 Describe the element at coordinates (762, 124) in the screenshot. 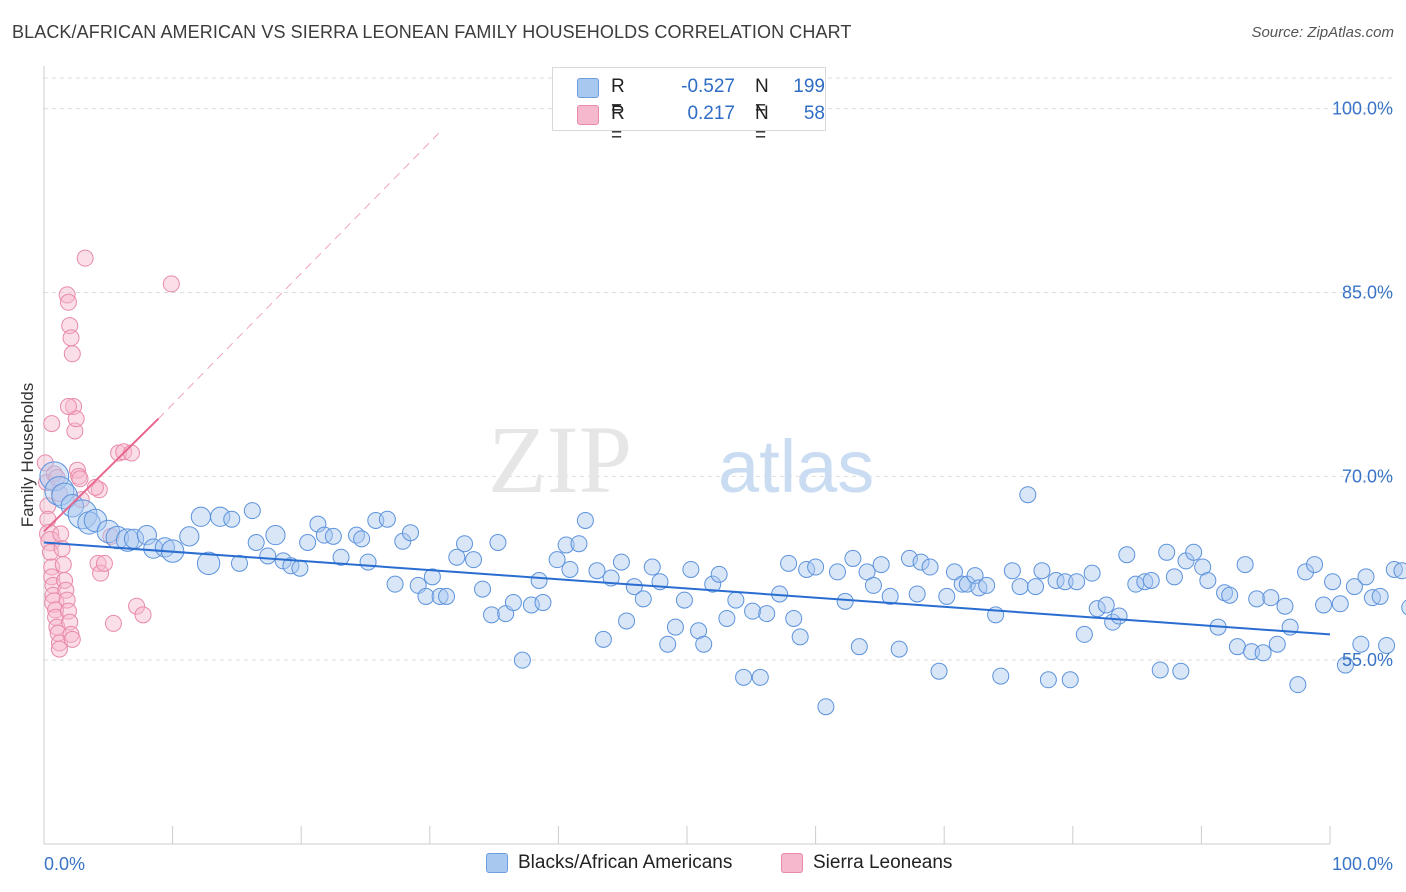

I see `n-label: N =` at that location.